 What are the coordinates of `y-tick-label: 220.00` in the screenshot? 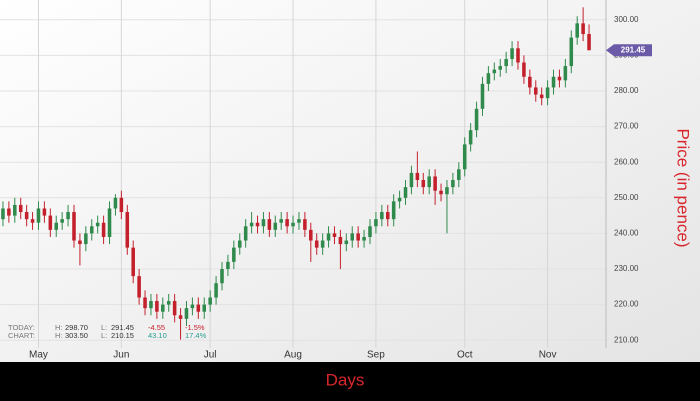 It's located at (626, 304).